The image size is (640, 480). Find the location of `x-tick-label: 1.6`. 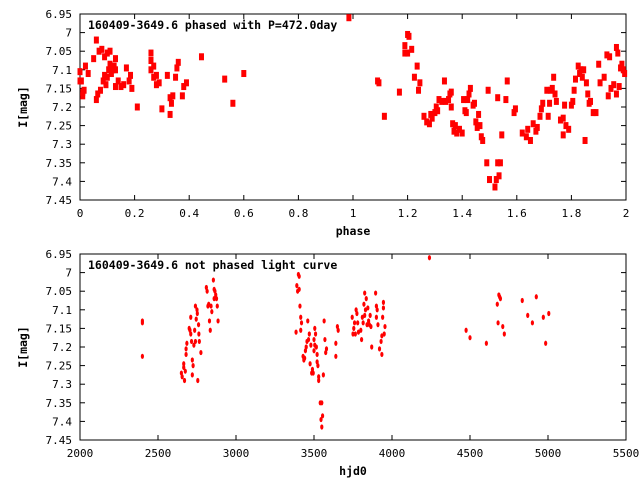

x-tick-label: 1.6 is located at coordinates (517, 213).